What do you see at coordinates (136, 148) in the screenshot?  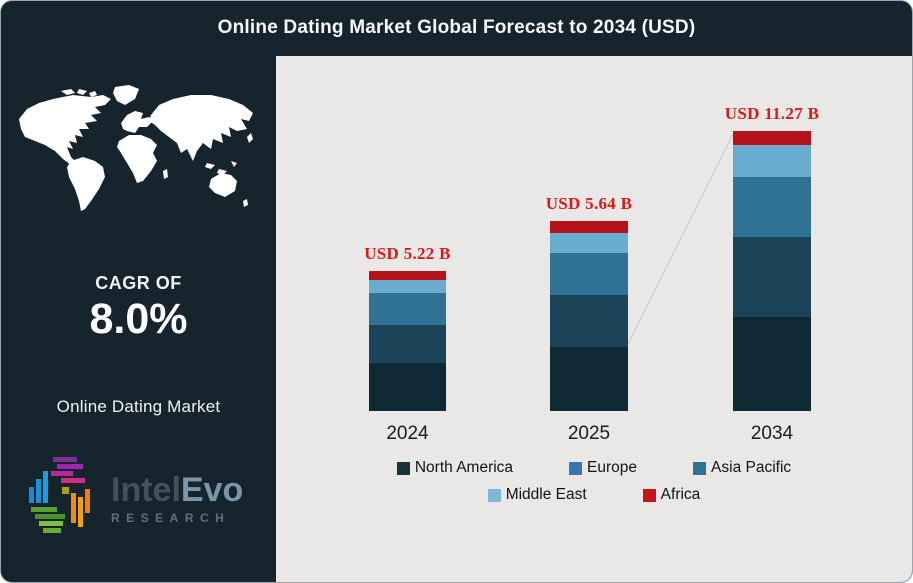 I see `world-map-icon` at bounding box center [136, 148].